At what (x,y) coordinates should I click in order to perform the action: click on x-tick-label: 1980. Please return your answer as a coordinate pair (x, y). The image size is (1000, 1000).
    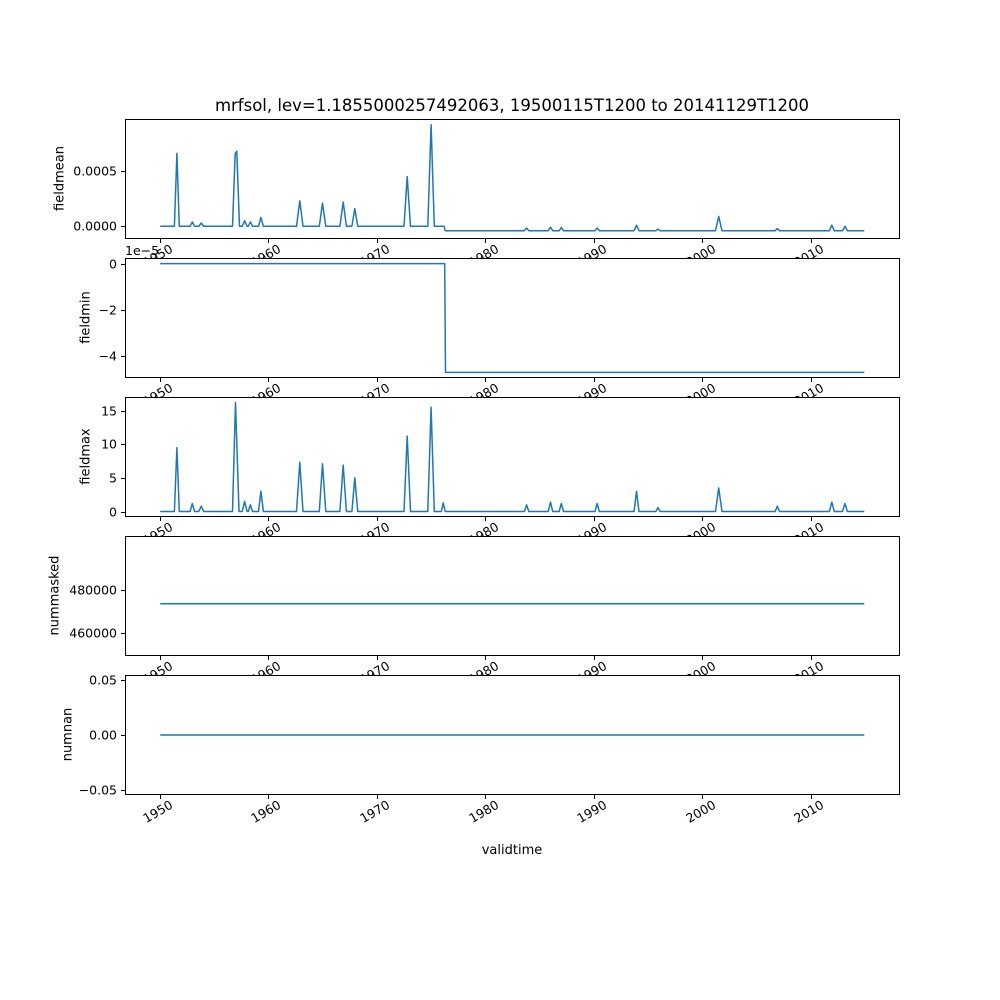
    Looking at the image, I should click on (483, 811).